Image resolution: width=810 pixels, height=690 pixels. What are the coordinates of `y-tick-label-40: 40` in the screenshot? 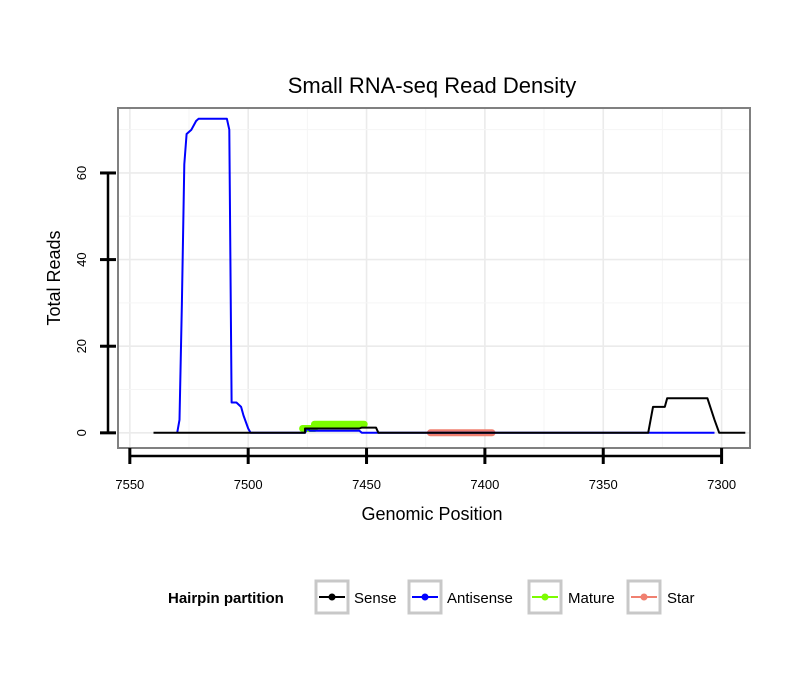 It's located at (81, 259).